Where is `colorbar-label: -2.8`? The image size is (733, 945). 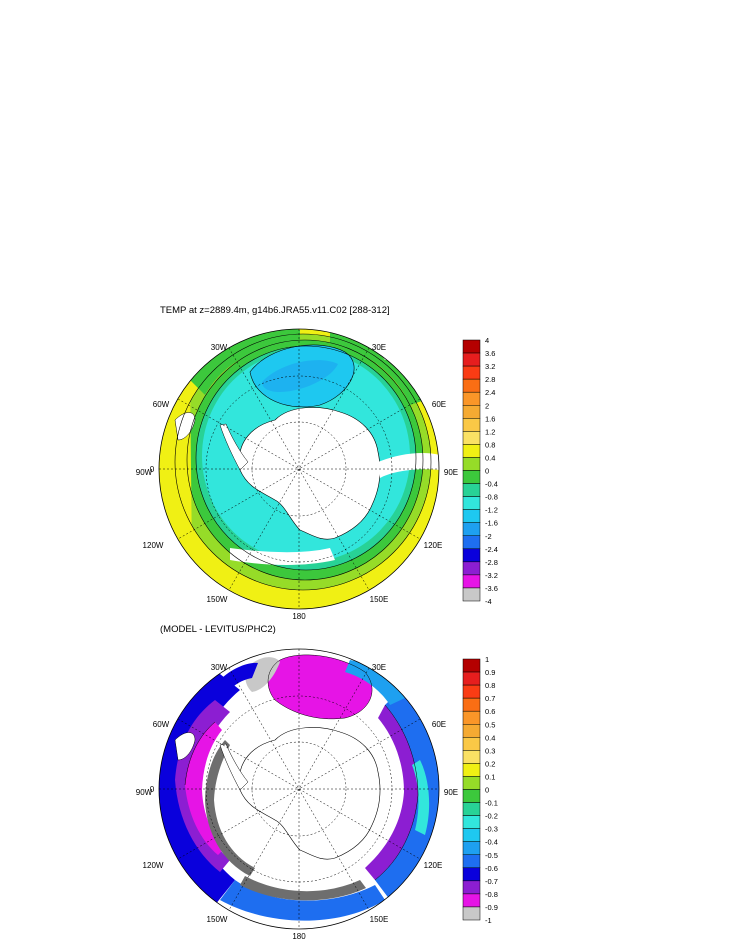 colorbar-label: -2.8 is located at coordinates (491, 562).